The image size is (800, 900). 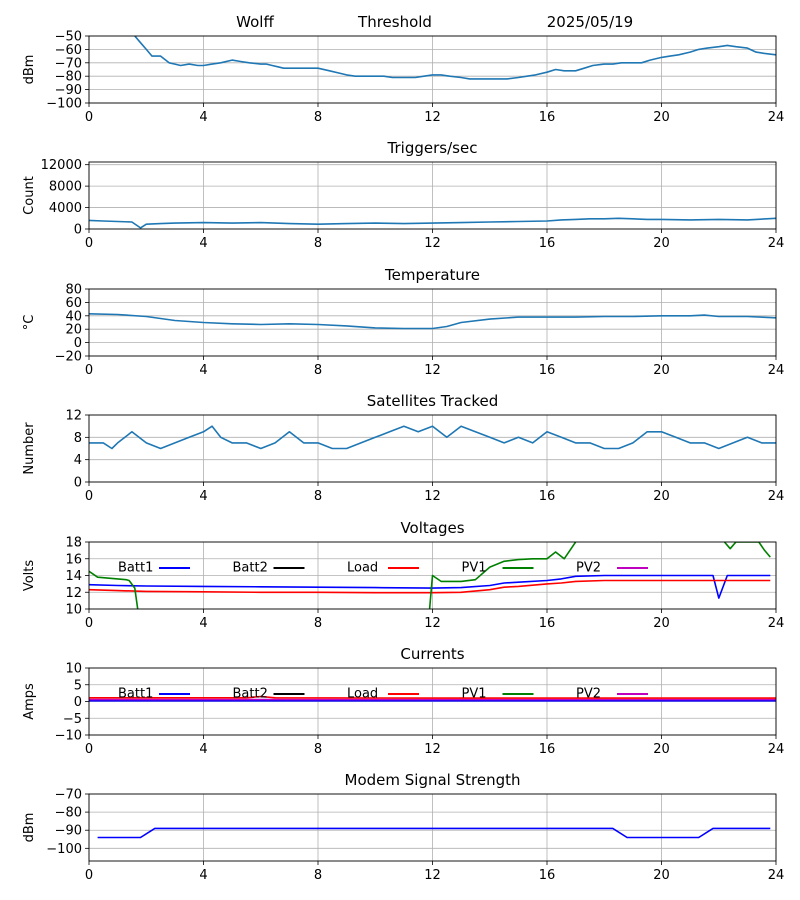 What do you see at coordinates (29, 323) in the screenshot?
I see `y-axis-label: °C` at bounding box center [29, 323].